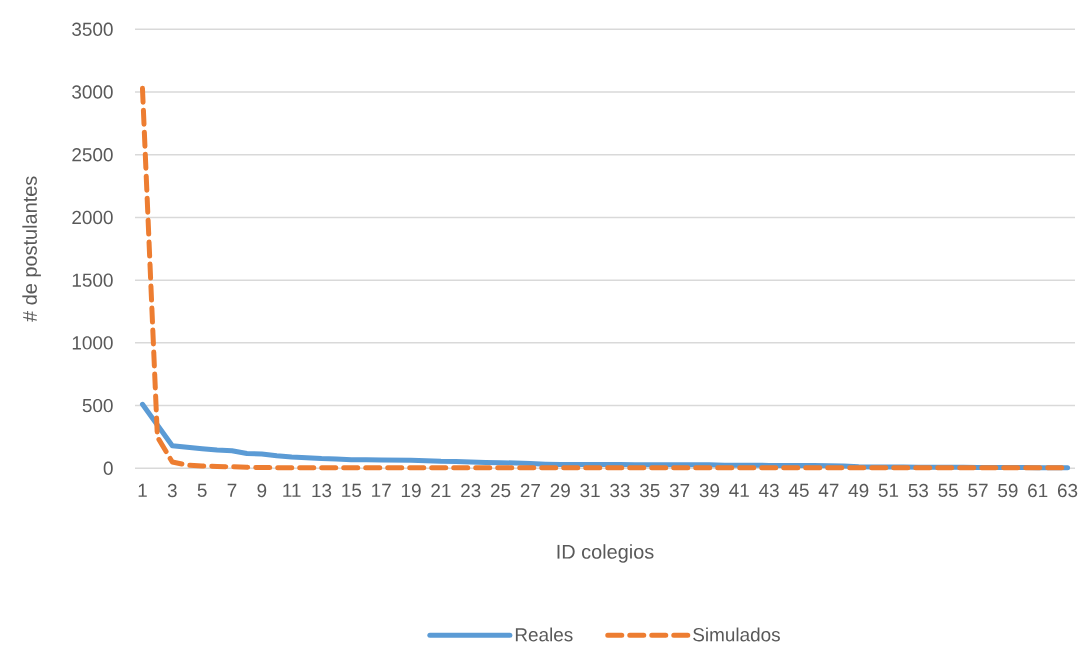 The height and width of the screenshot is (647, 1084). What do you see at coordinates (828, 490) in the screenshot?
I see `x-tick-label: 47` at bounding box center [828, 490].